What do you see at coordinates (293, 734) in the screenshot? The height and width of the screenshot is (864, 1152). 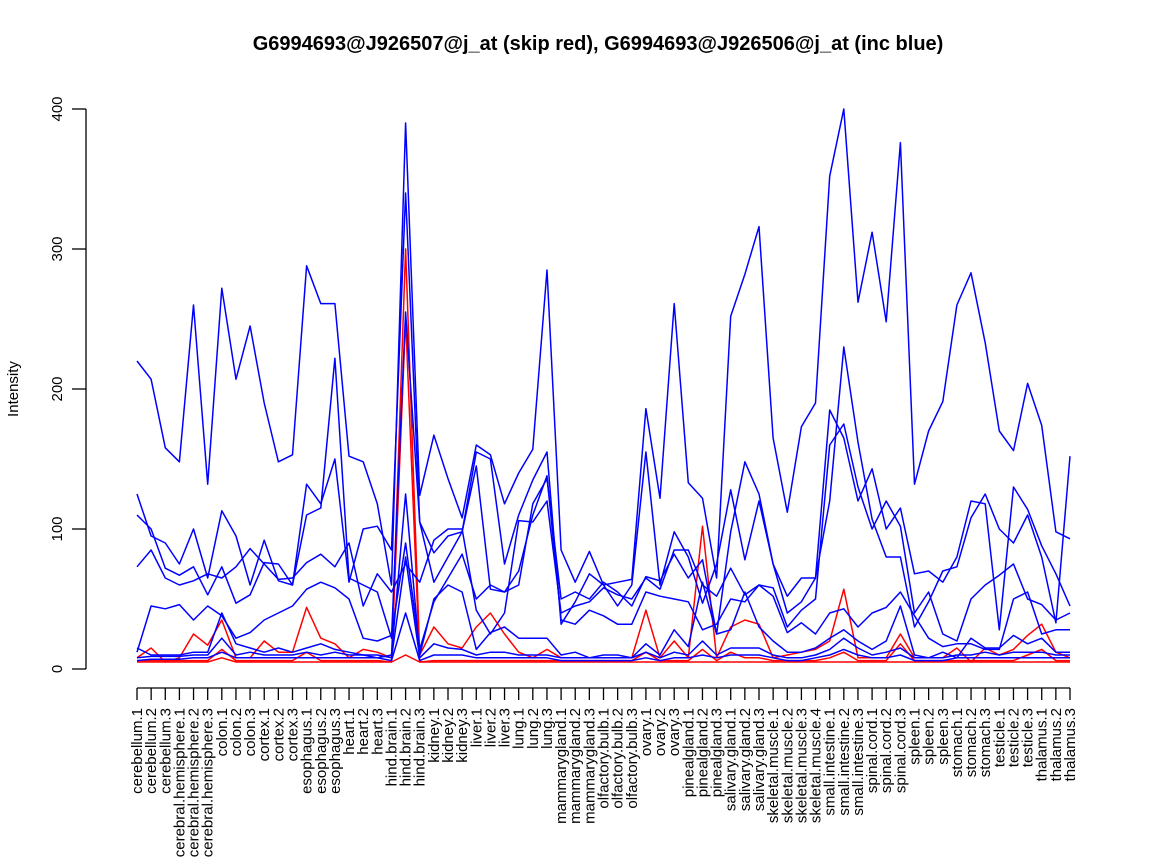 I see `x-tick-label: cortex.3` at bounding box center [293, 734].